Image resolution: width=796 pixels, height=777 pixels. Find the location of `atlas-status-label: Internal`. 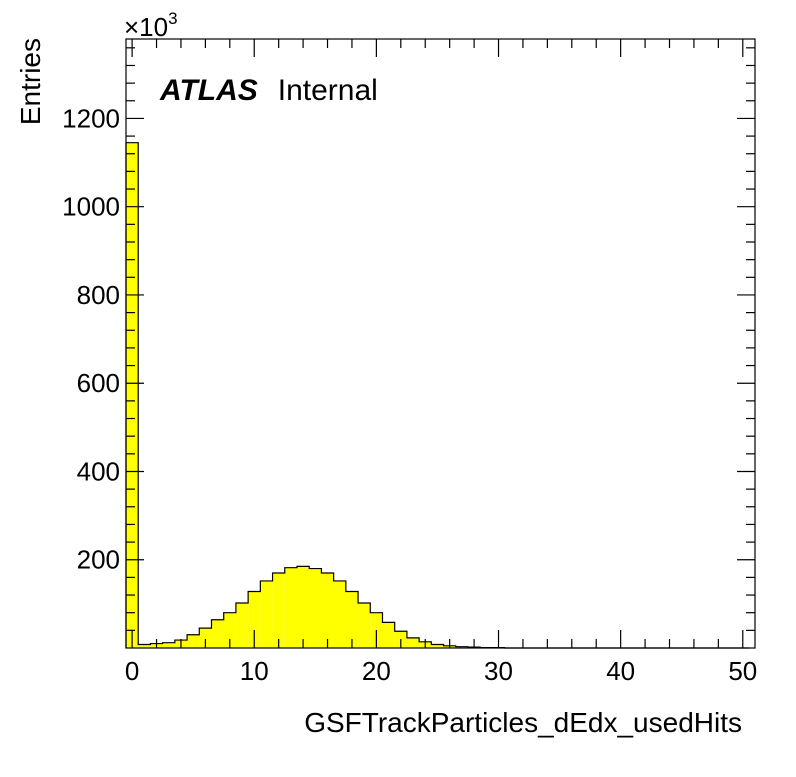

atlas-status-label: Internal is located at coordinates (328, 90).